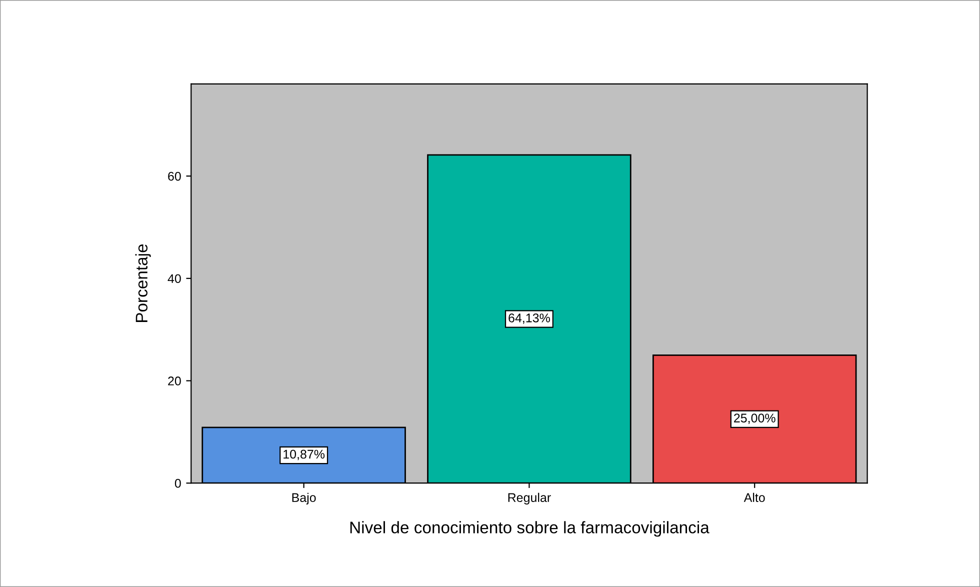 This screenshot has height=587, width=980. What do you see at coordinates (174, 176) in the screenshot?
I see `y-tick-label: 60` at bounding box center [174, 176].